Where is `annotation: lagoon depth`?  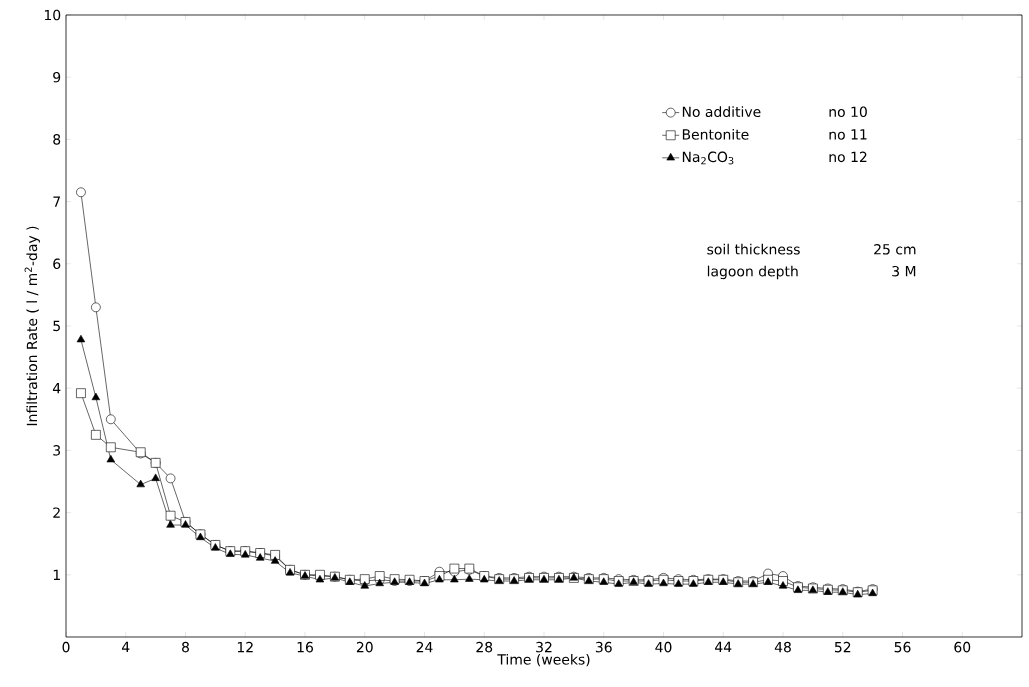 annotation: lagoon depth is located at coordinates (752, 272).